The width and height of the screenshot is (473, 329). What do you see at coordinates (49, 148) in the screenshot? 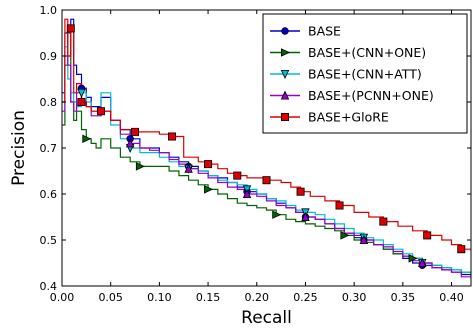
I see `y-tick-label: 0.7` at bounding box center [49, 148].